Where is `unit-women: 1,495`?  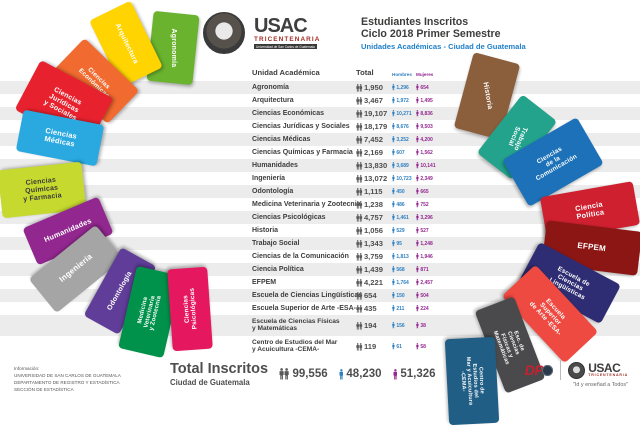
unit-women: 1,495 is located at coordinates (428, 100).